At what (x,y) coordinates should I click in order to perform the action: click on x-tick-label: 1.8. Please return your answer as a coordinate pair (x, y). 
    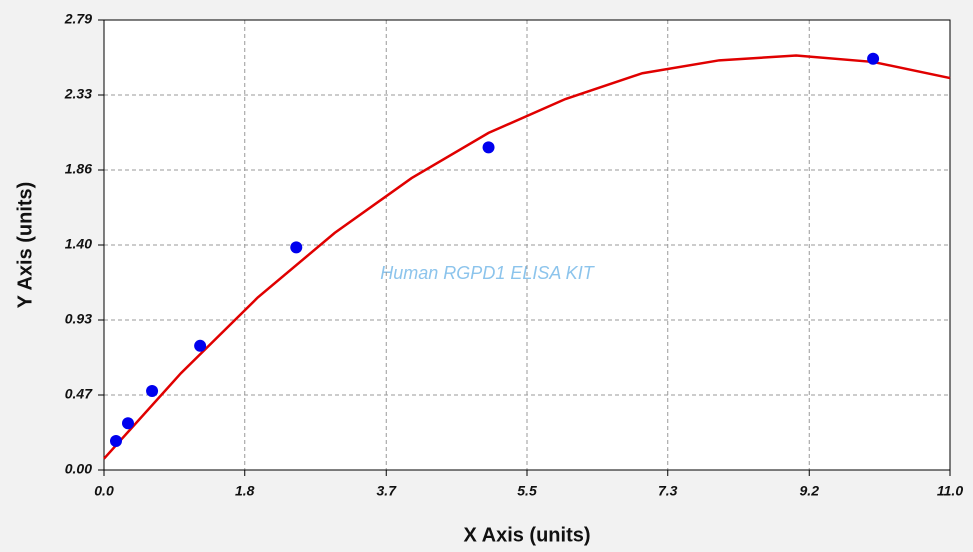
    Looking at the image, I should click on (245, 491).